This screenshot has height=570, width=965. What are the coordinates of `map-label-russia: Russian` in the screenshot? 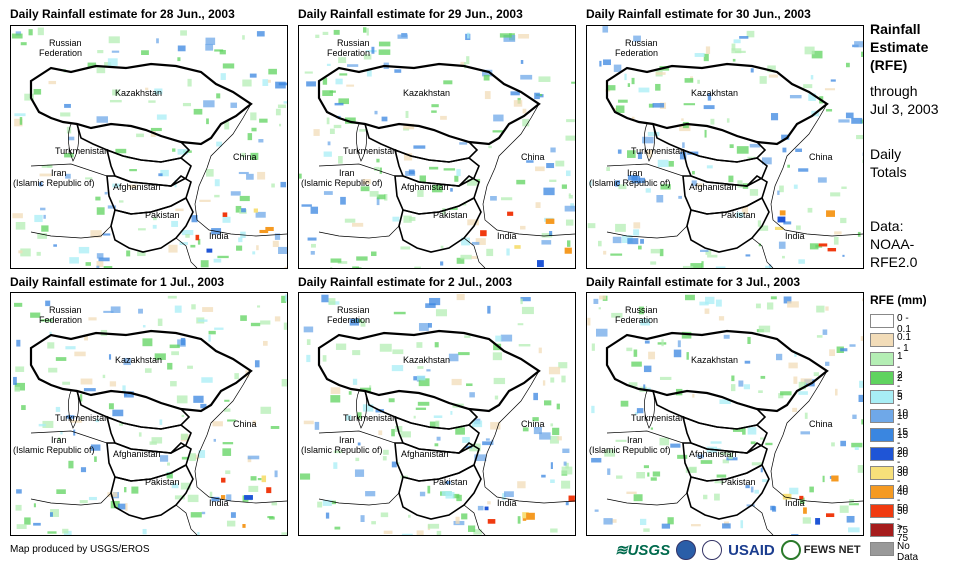 It's located at (353, 43).